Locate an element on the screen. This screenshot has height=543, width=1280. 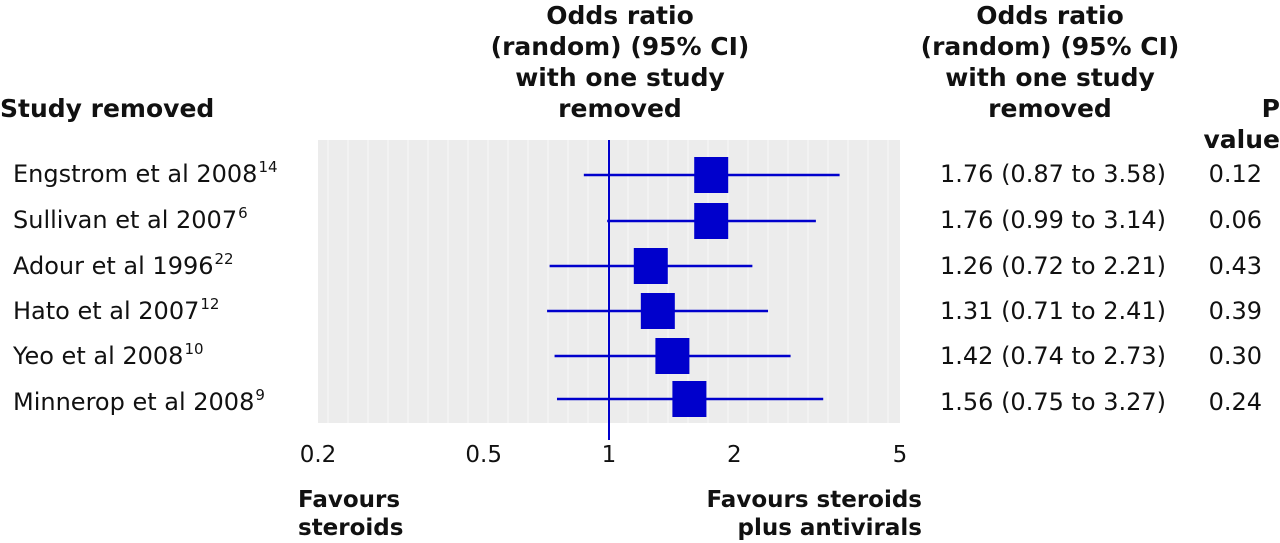
odds-ratio-value: 1.76 (0.99 to 3.14) is located at coordinates (1053, 220).